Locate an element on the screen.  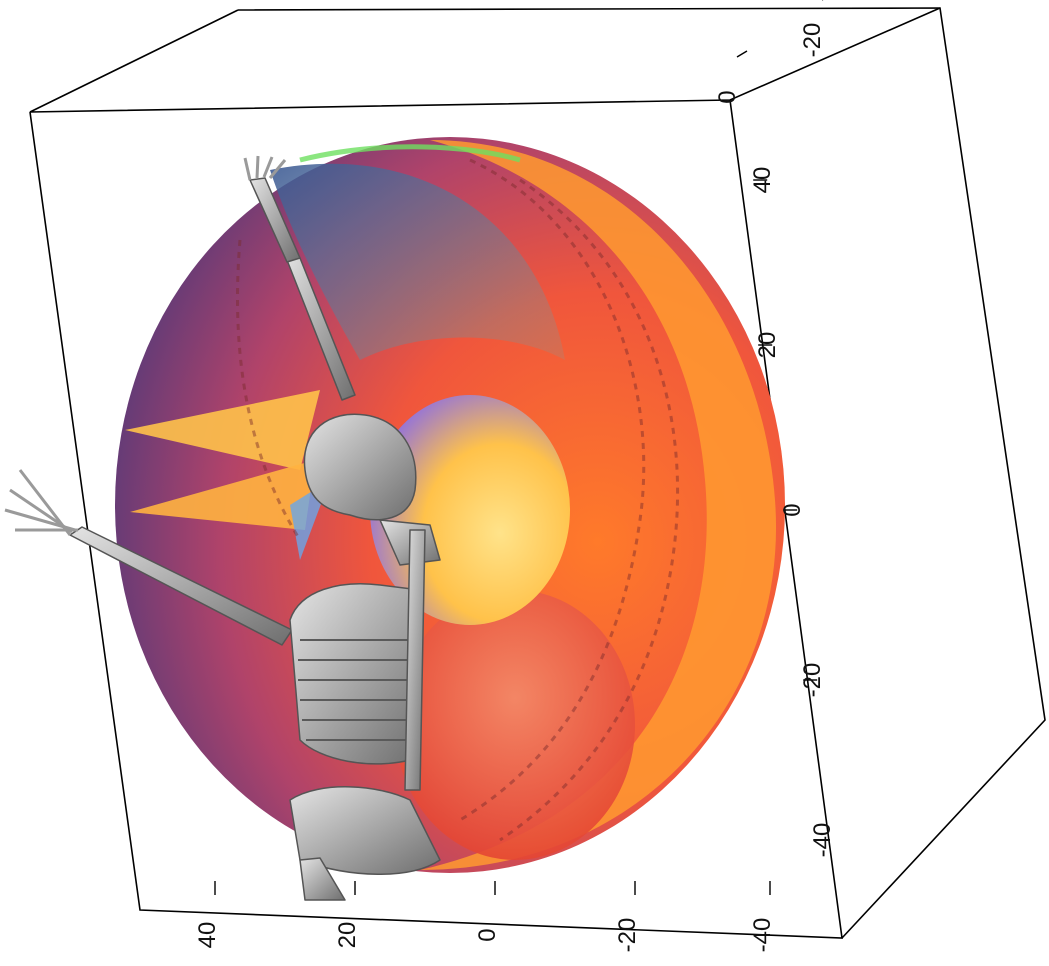
ribcage is located at coordinates (355, 674).